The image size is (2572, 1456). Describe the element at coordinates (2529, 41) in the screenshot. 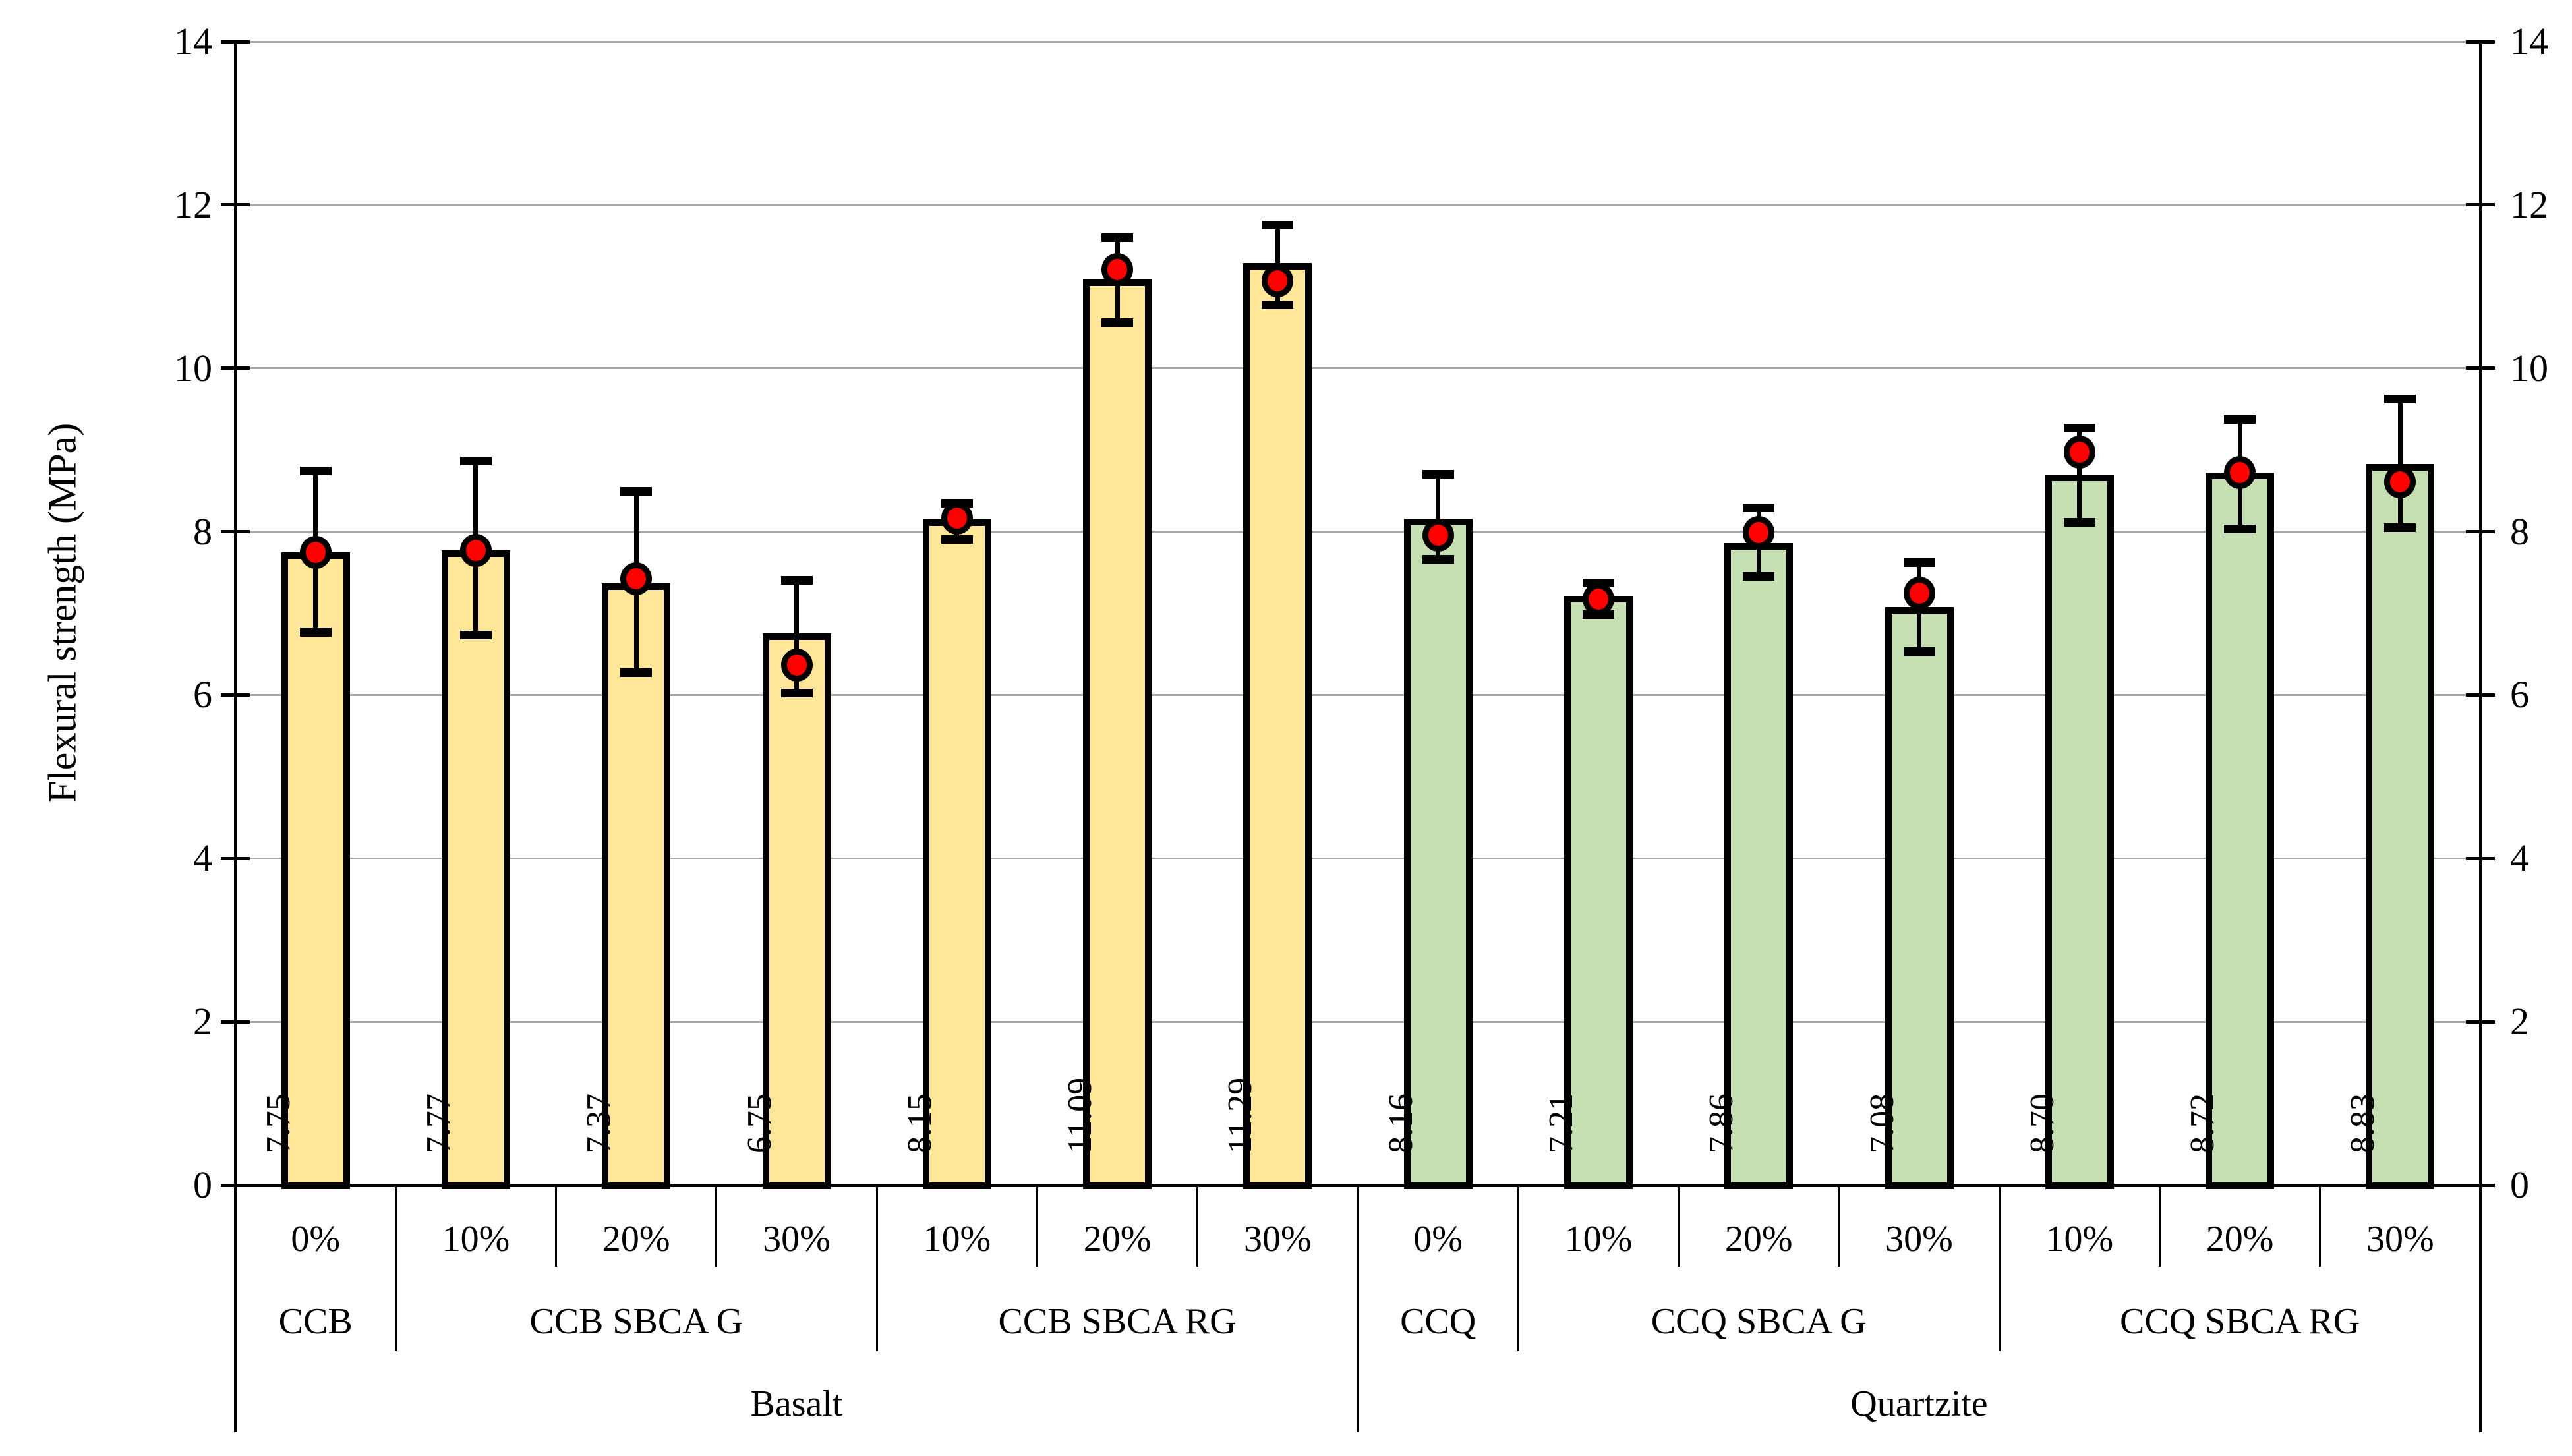

I see `right-tick-label-14: 14` at that location.